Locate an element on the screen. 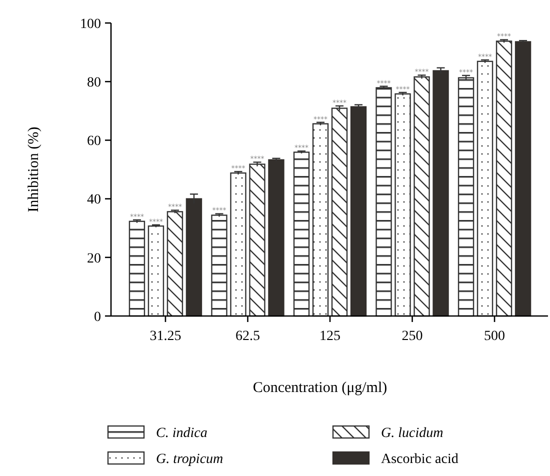 The image size is (550, 476). x-tick-label: 31.25 is located at coordinates (166, 336).